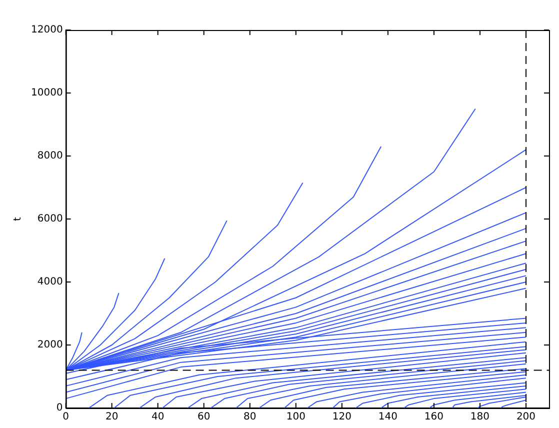  What do you see at coordinates (388, 417) in the screenshot?
I see `x-tick-label: 140` at bounding box center [388, 417].